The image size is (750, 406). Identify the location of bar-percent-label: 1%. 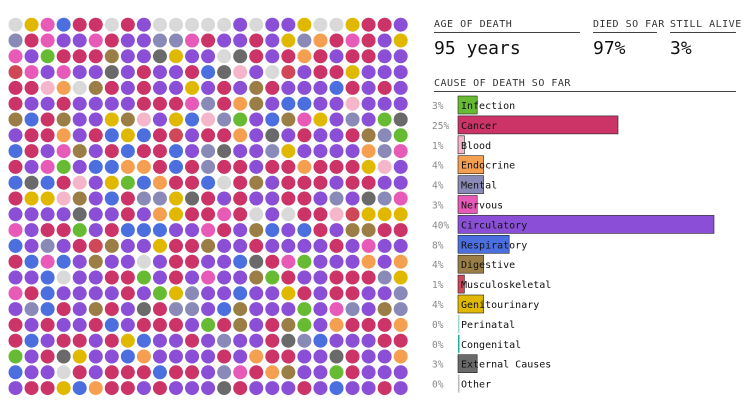
(438, 146).